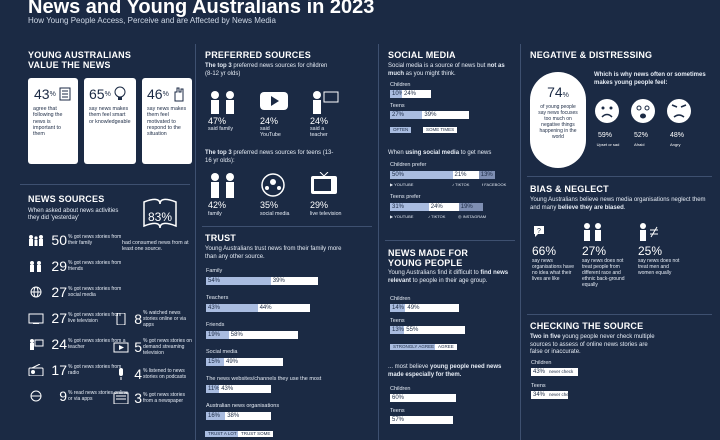 The image size is (720, 440). What do you see at coordinates (544, 251) in the screenshot?
I see `bias-pct: 66%` at bounding box center [544, 251].